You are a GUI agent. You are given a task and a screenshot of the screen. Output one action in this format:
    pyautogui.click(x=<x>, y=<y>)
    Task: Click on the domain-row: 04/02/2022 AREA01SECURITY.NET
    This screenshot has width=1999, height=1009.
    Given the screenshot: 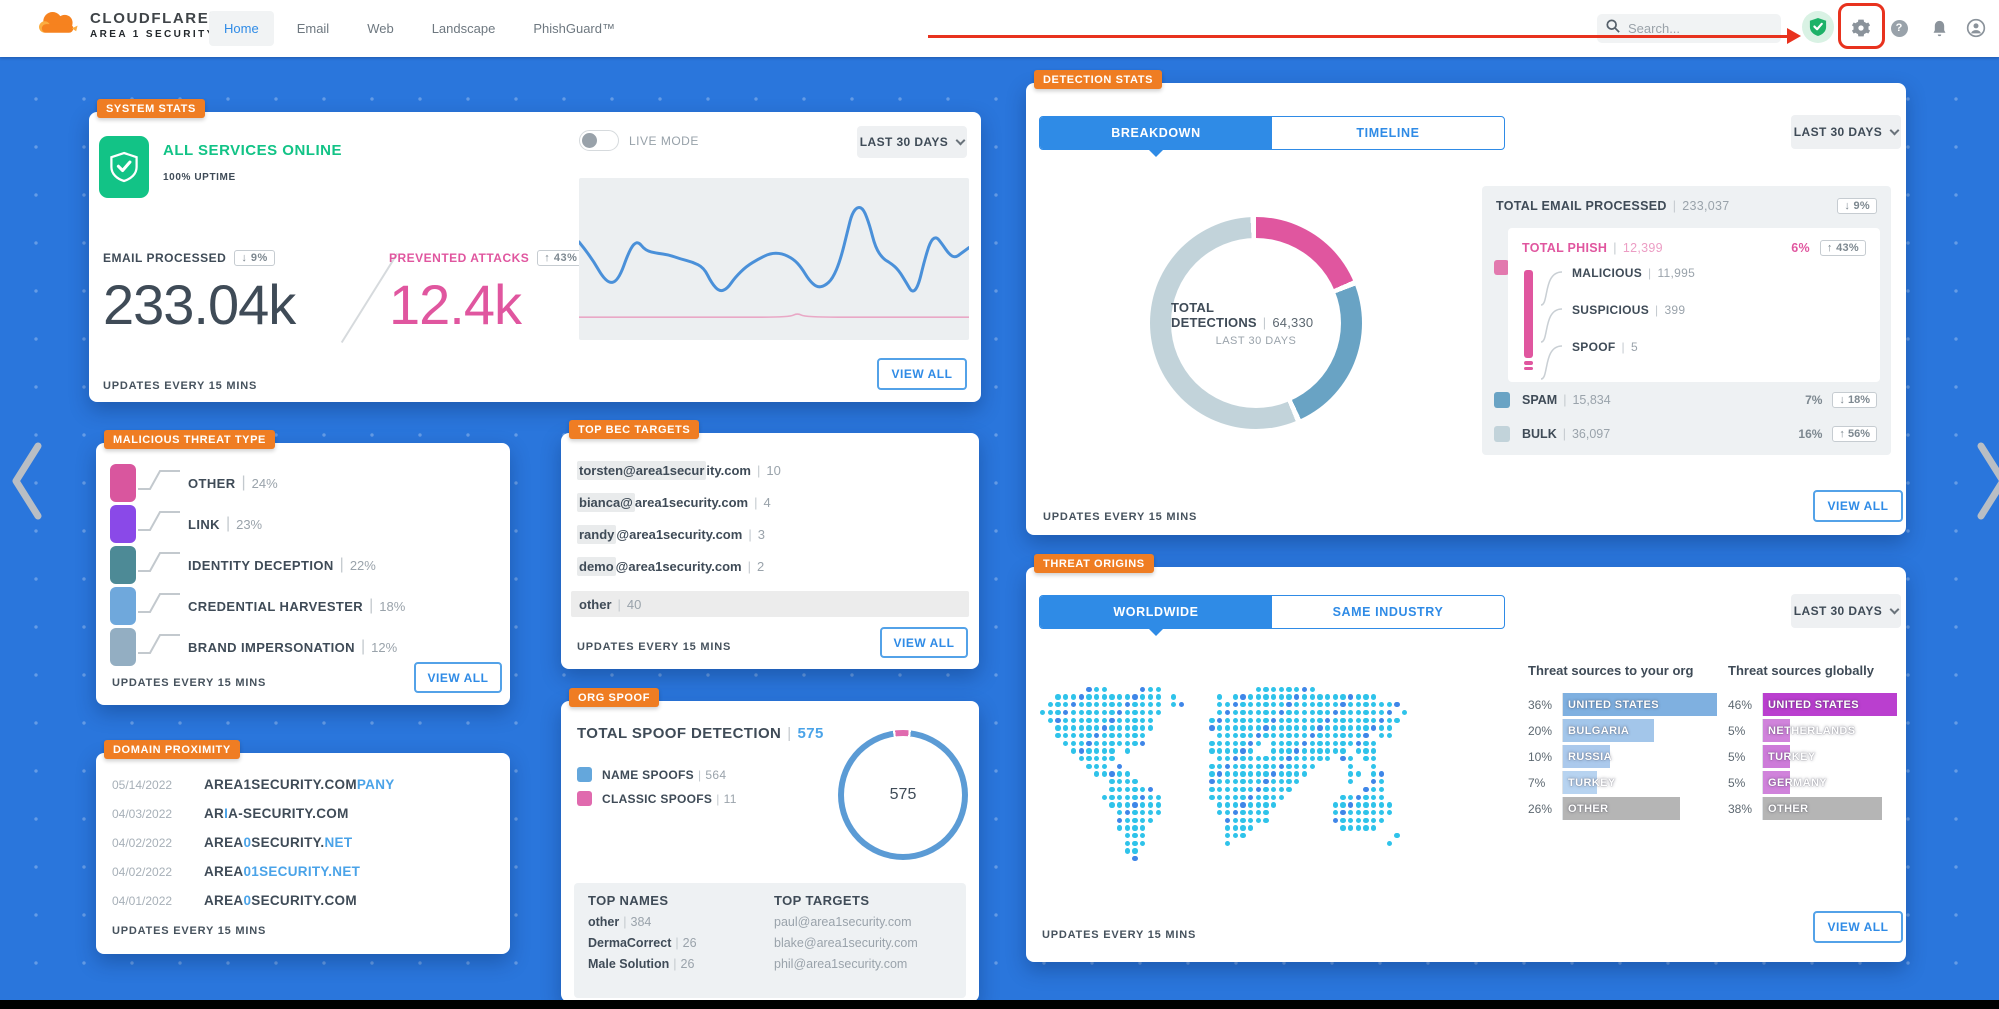 What is the action you would take?
    pyautogui.click(x=236, y=871)
    